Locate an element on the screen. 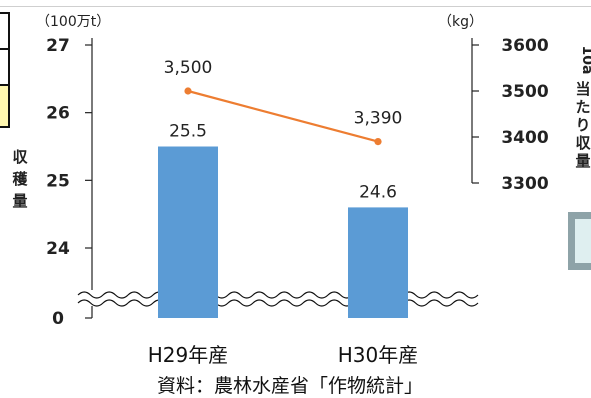  right-axis-title: 10a is located at coordinates (585, 60).